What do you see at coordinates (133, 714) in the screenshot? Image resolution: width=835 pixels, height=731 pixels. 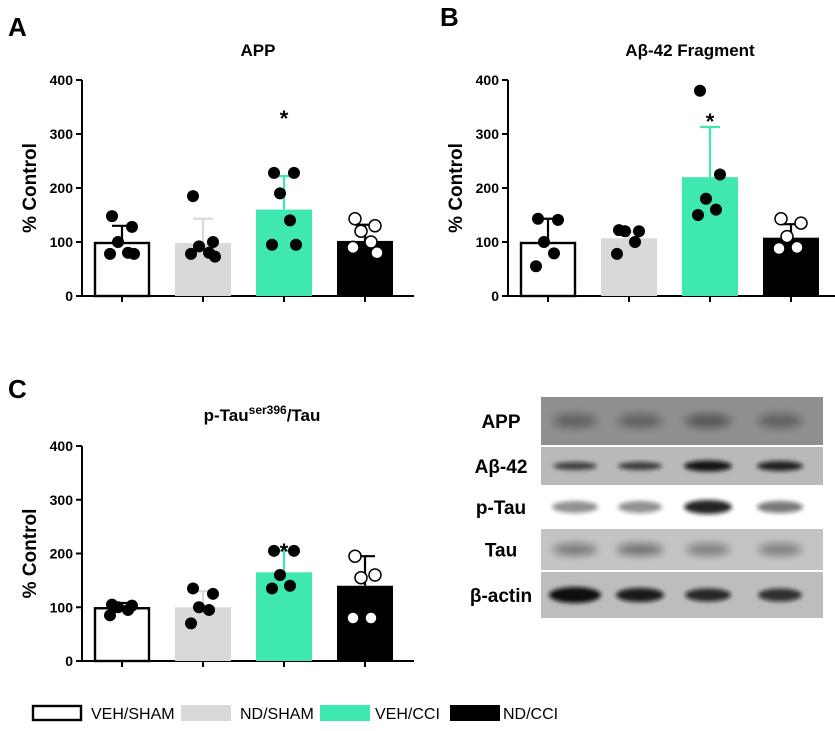 I see `legend-label: VEH/SHAM` at bounding box center [133, 714].